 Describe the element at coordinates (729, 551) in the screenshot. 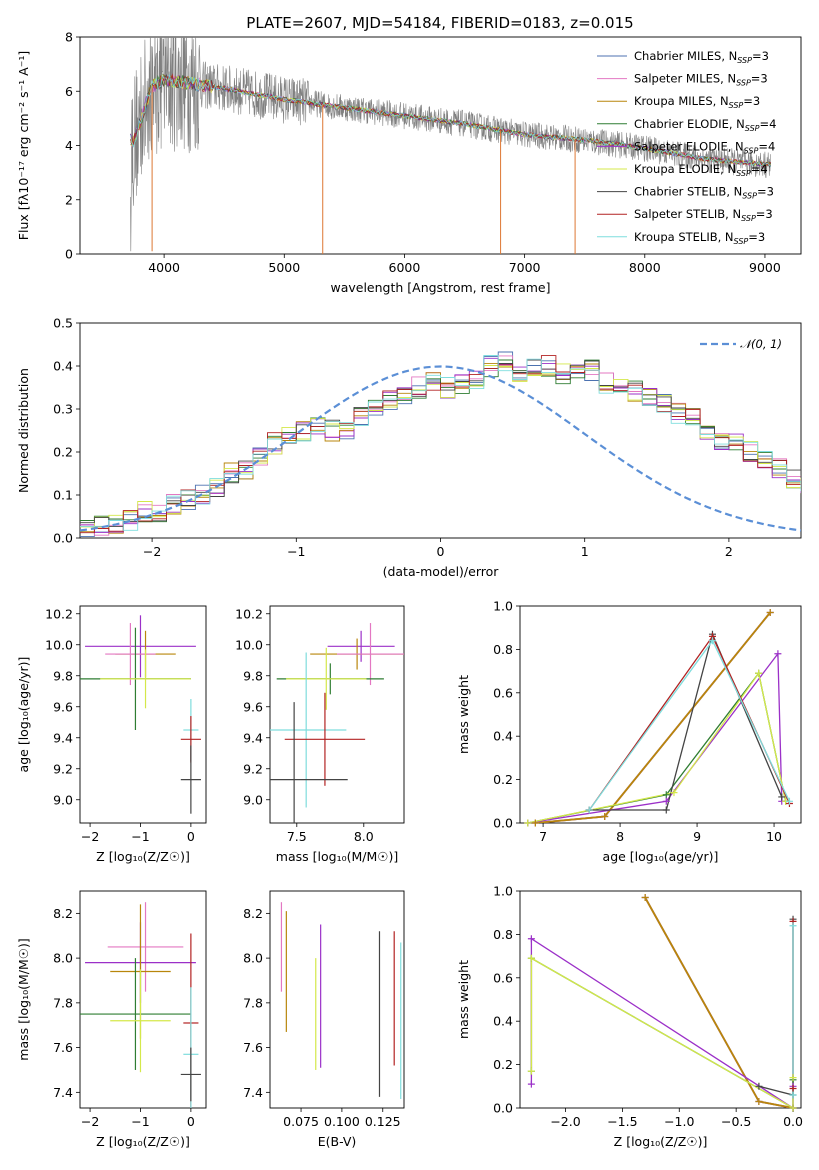

I see `x-tick-label: 2` at that location.